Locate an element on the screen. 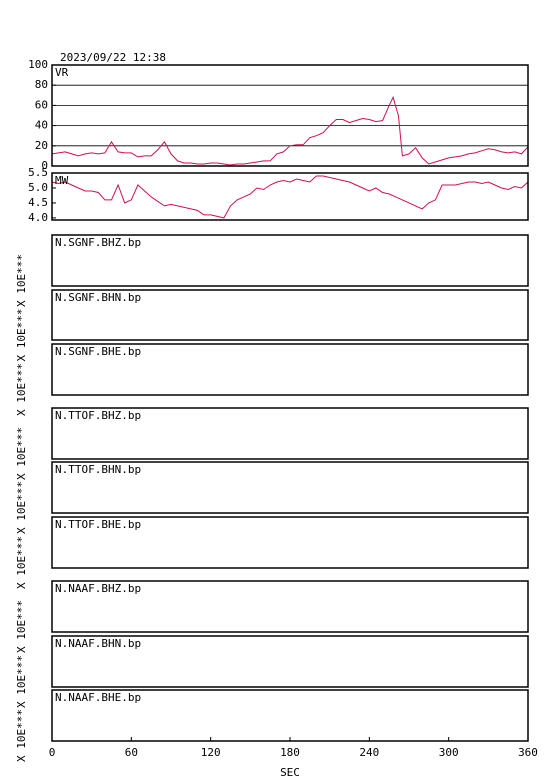 The width and height of the screenshot is (554, 781). y-tick-label: 40 is located at coordinates (41, 125).